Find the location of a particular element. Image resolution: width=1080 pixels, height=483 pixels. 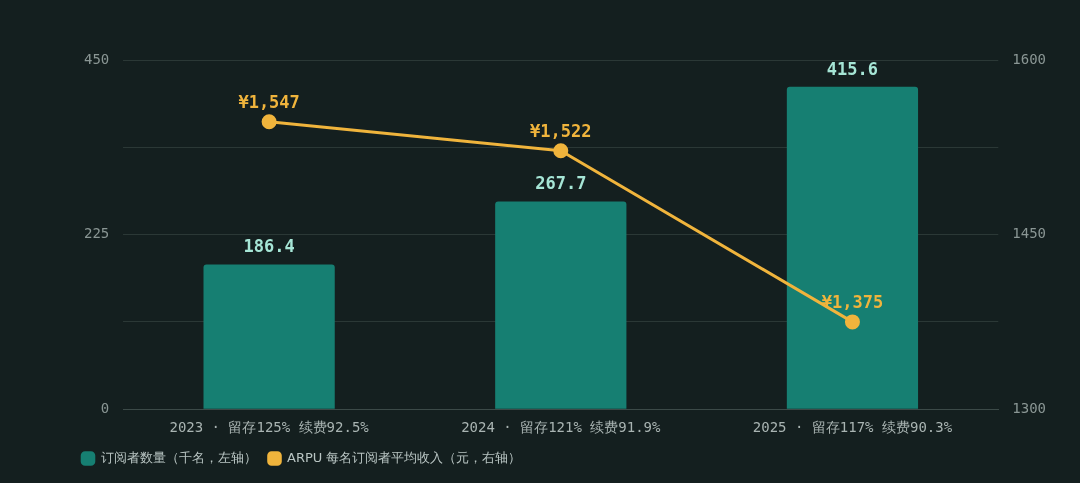

y2-tick-label: 1300 is located at coordinates (1029, 407).